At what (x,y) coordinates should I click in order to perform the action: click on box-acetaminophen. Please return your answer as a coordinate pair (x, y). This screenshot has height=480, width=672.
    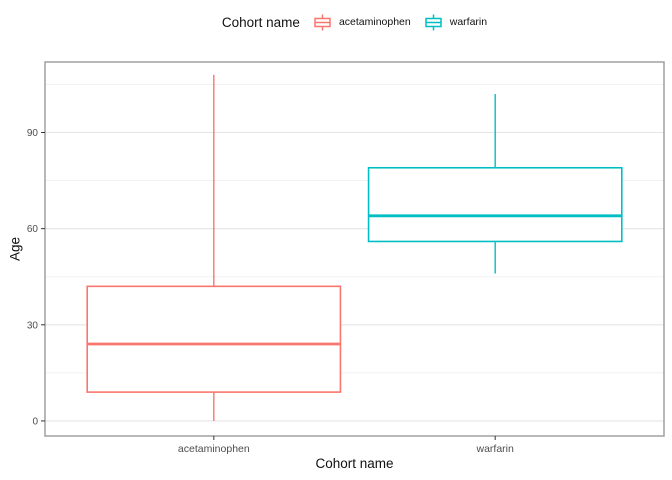
    Looking at the image, I should click on (214, 339).